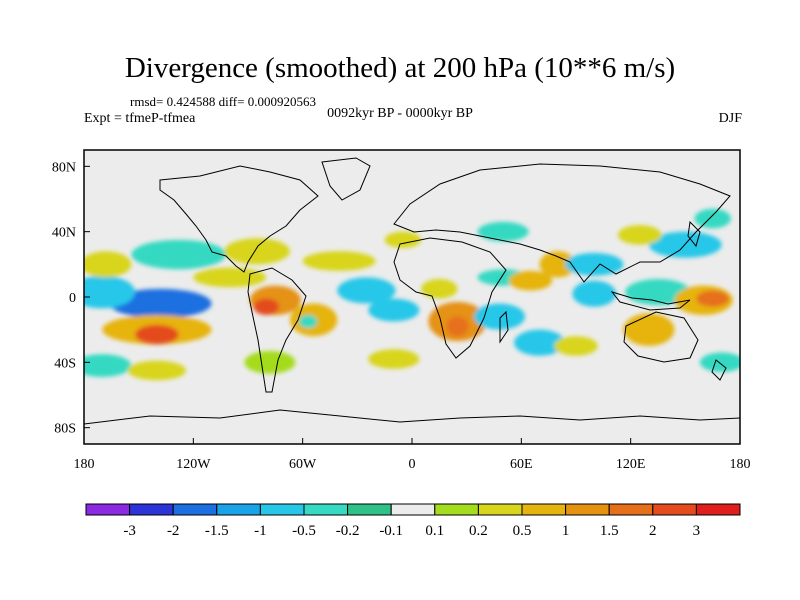  What do you see at coordinates (65, 429) in the screenshot?
I see `y-tick-label-4: 80S` at bounding box center [65, 429].